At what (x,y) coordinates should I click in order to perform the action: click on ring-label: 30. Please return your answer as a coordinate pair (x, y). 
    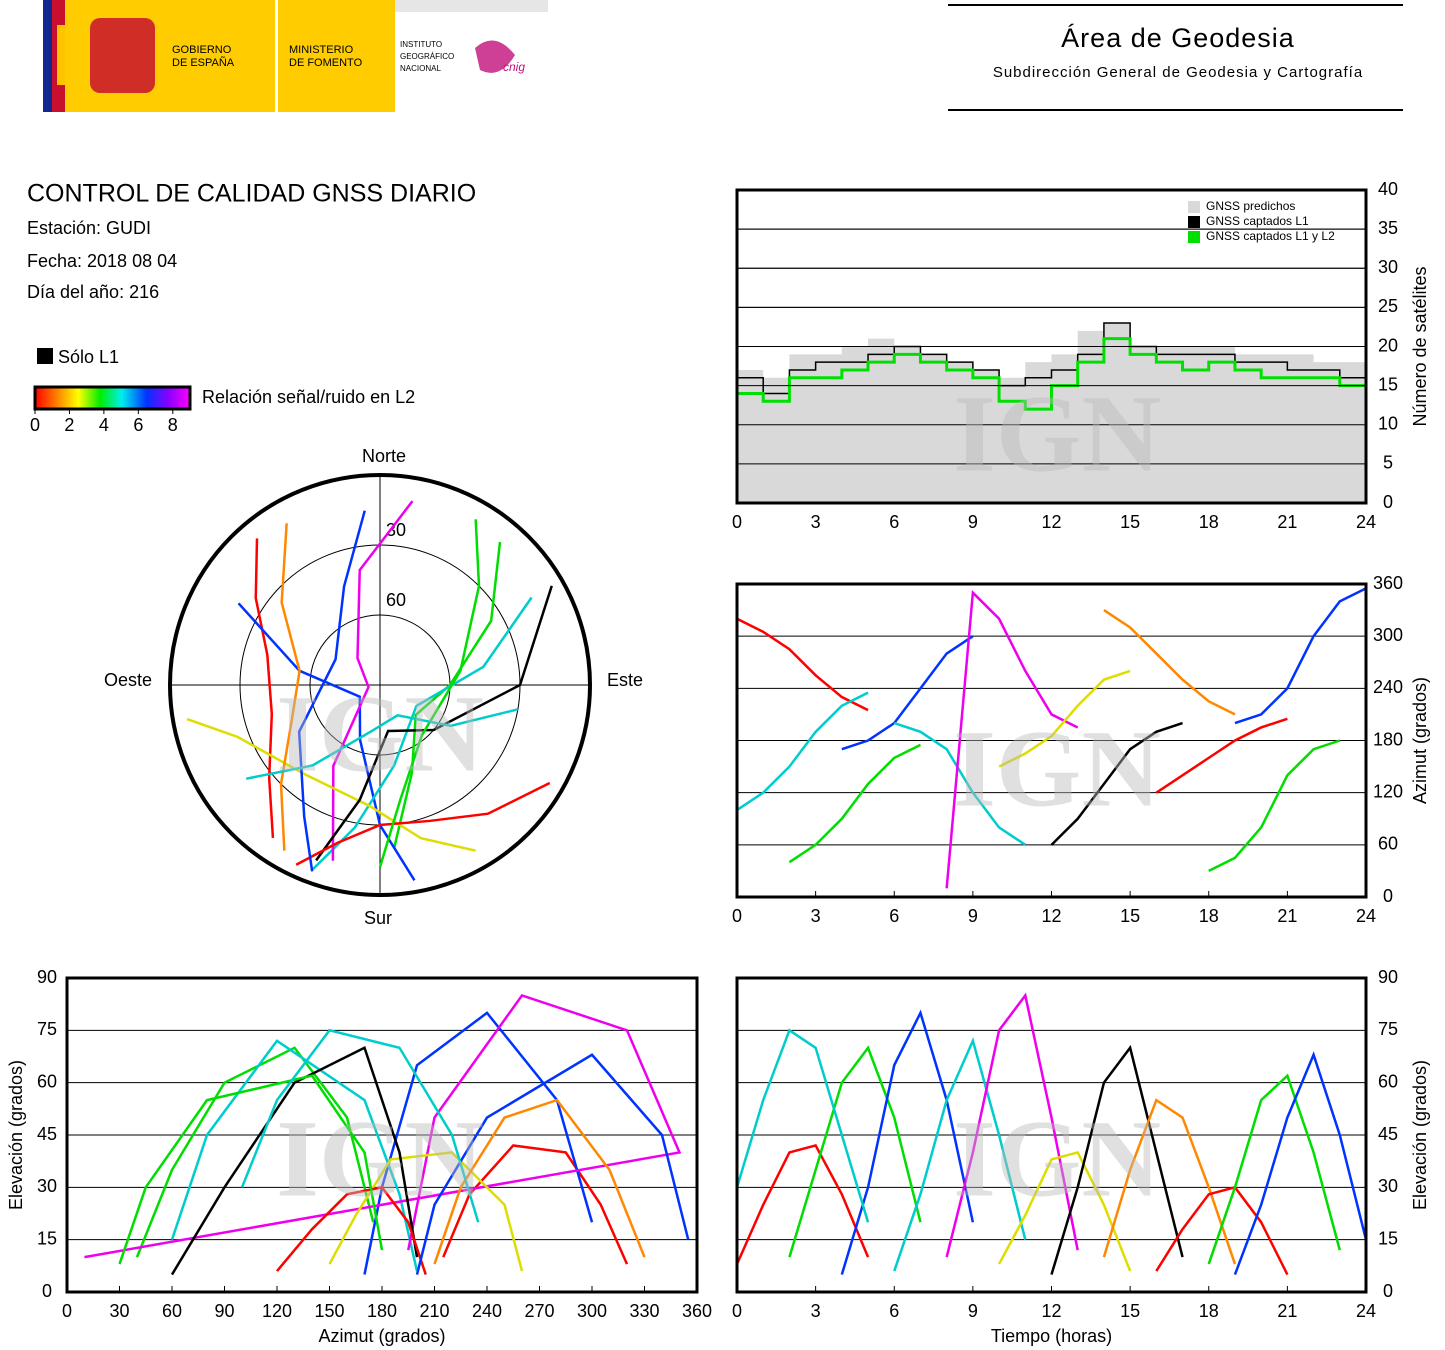
    Looking at the image, I should click on (396, 530).